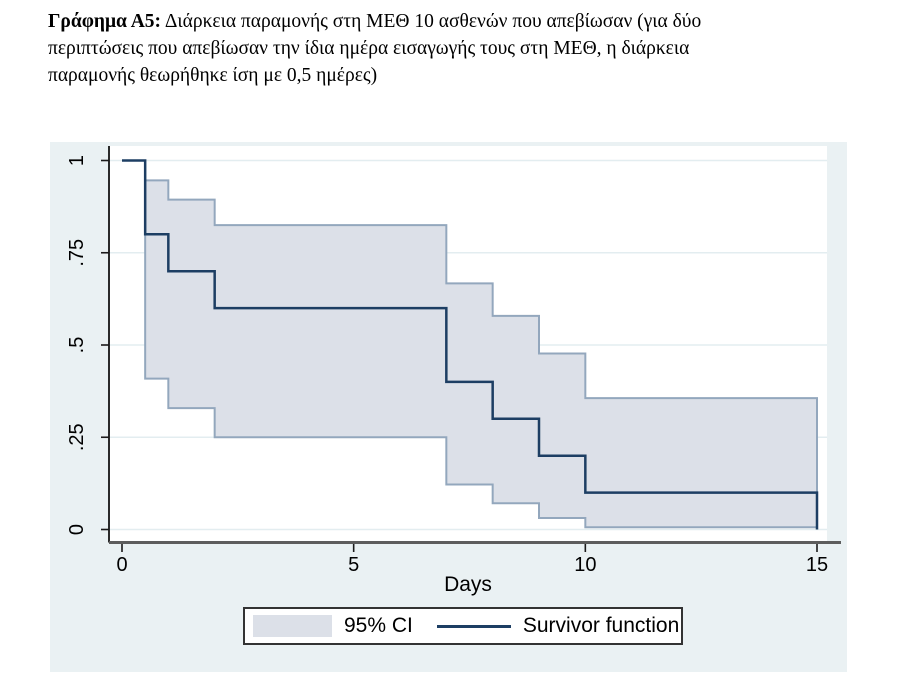 This screenshot has width=900, height=683. I want to click on svg-text: .25, so click(77, 437).